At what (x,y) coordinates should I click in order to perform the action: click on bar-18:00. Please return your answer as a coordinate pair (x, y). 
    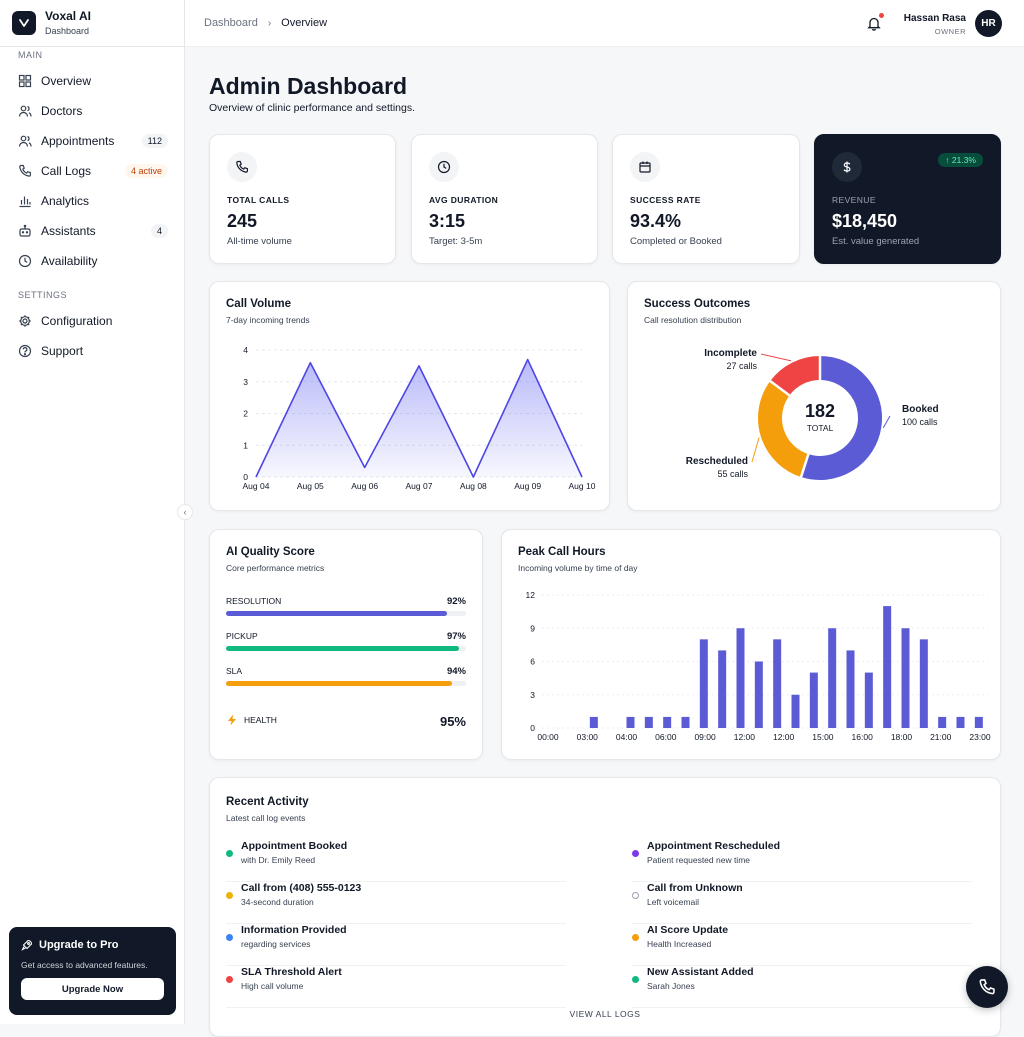
    Looking at the image, I should click on (887, 667).